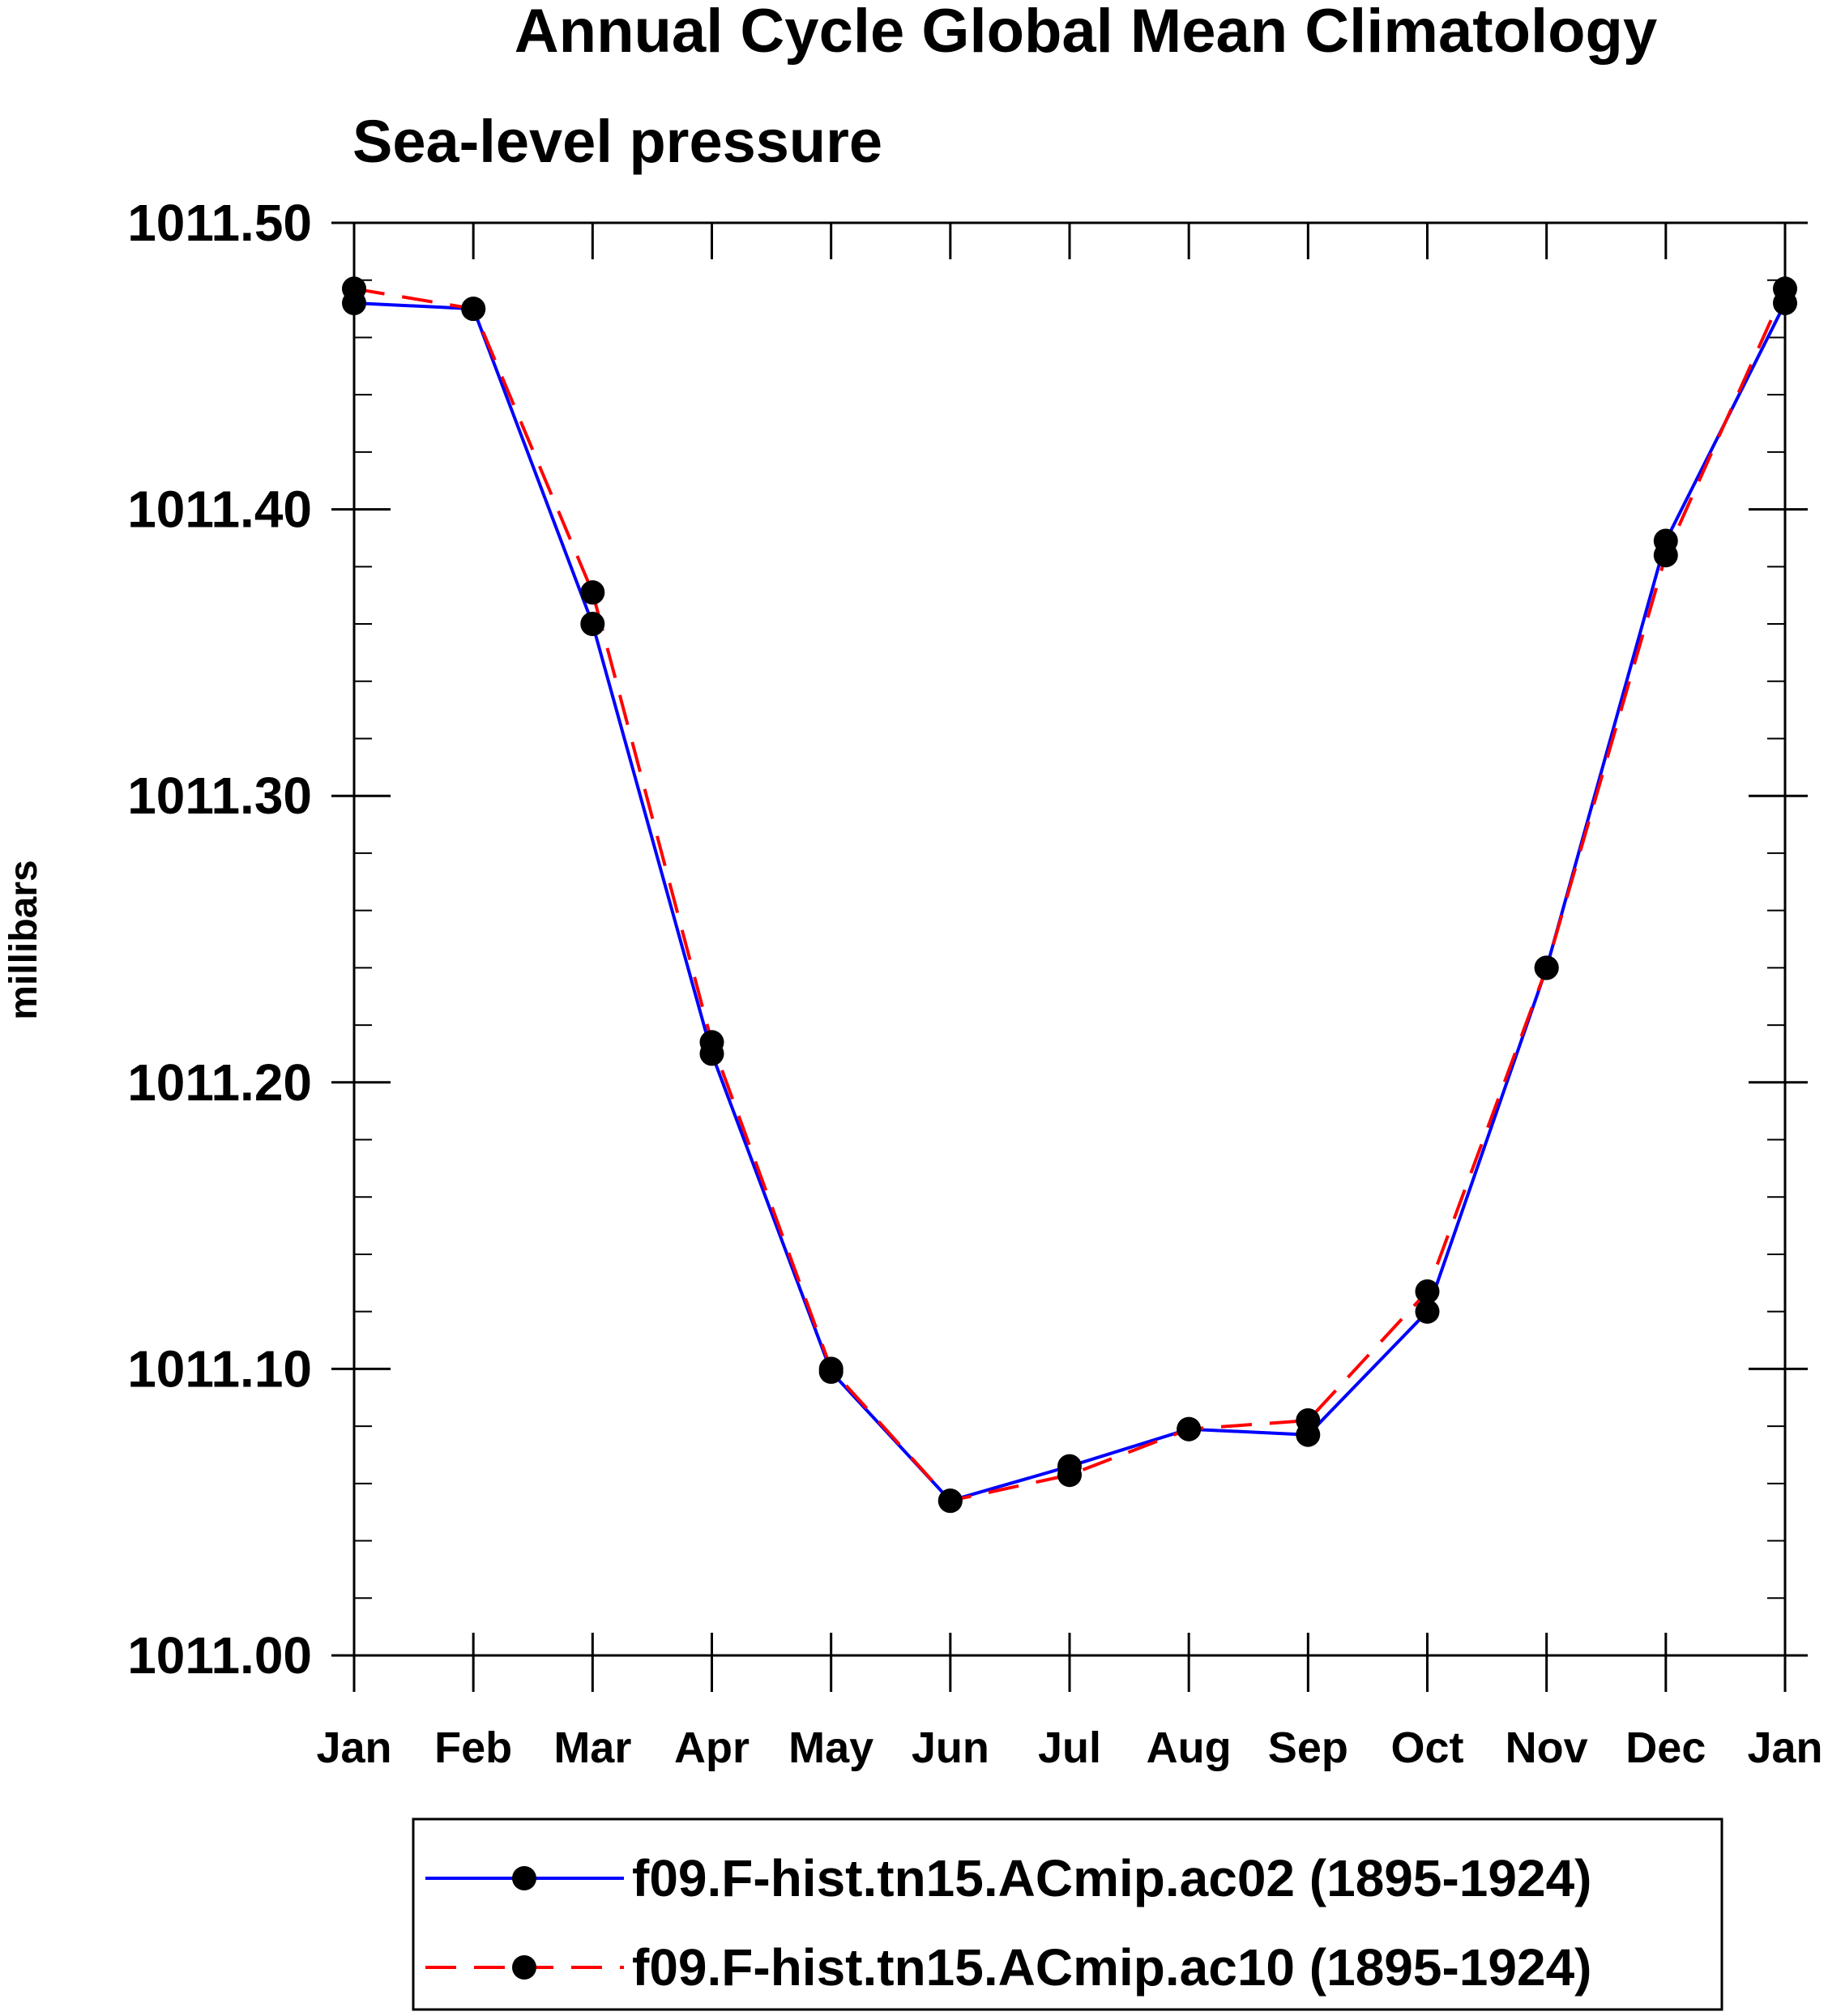 Image resolution: width=1828 pixels, height=2016 pixels. Describe the element at coordinates (1111, 1968) in the screenshot. I see `legend-label-2: f09.F-hist.tn15.ACmip.ac10 (1895-1924)` at that location.